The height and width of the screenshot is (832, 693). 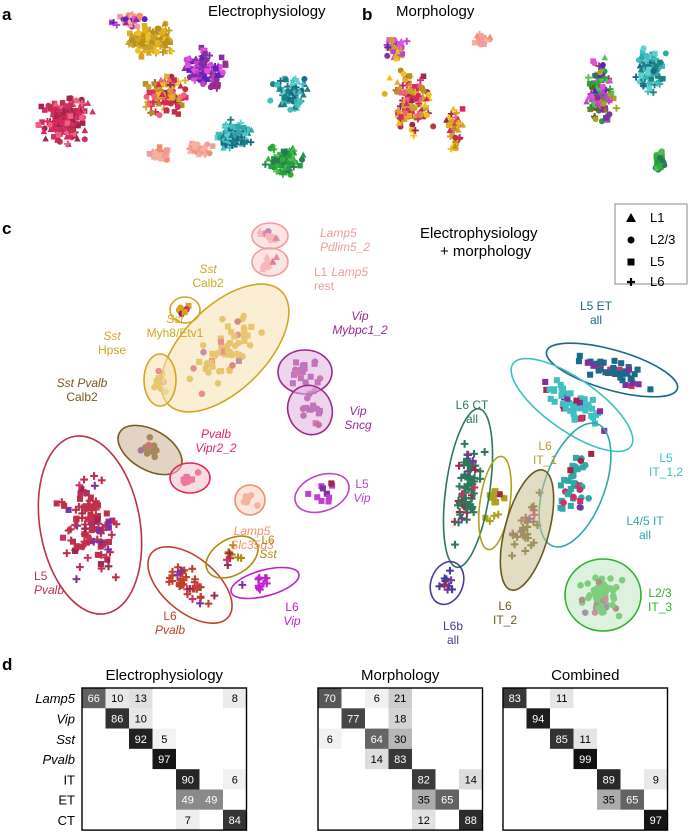 What do you see at coordinates (117, 699) in the screenshot?
I see `heatmap-value: 10` at bounding box center [117, 699].